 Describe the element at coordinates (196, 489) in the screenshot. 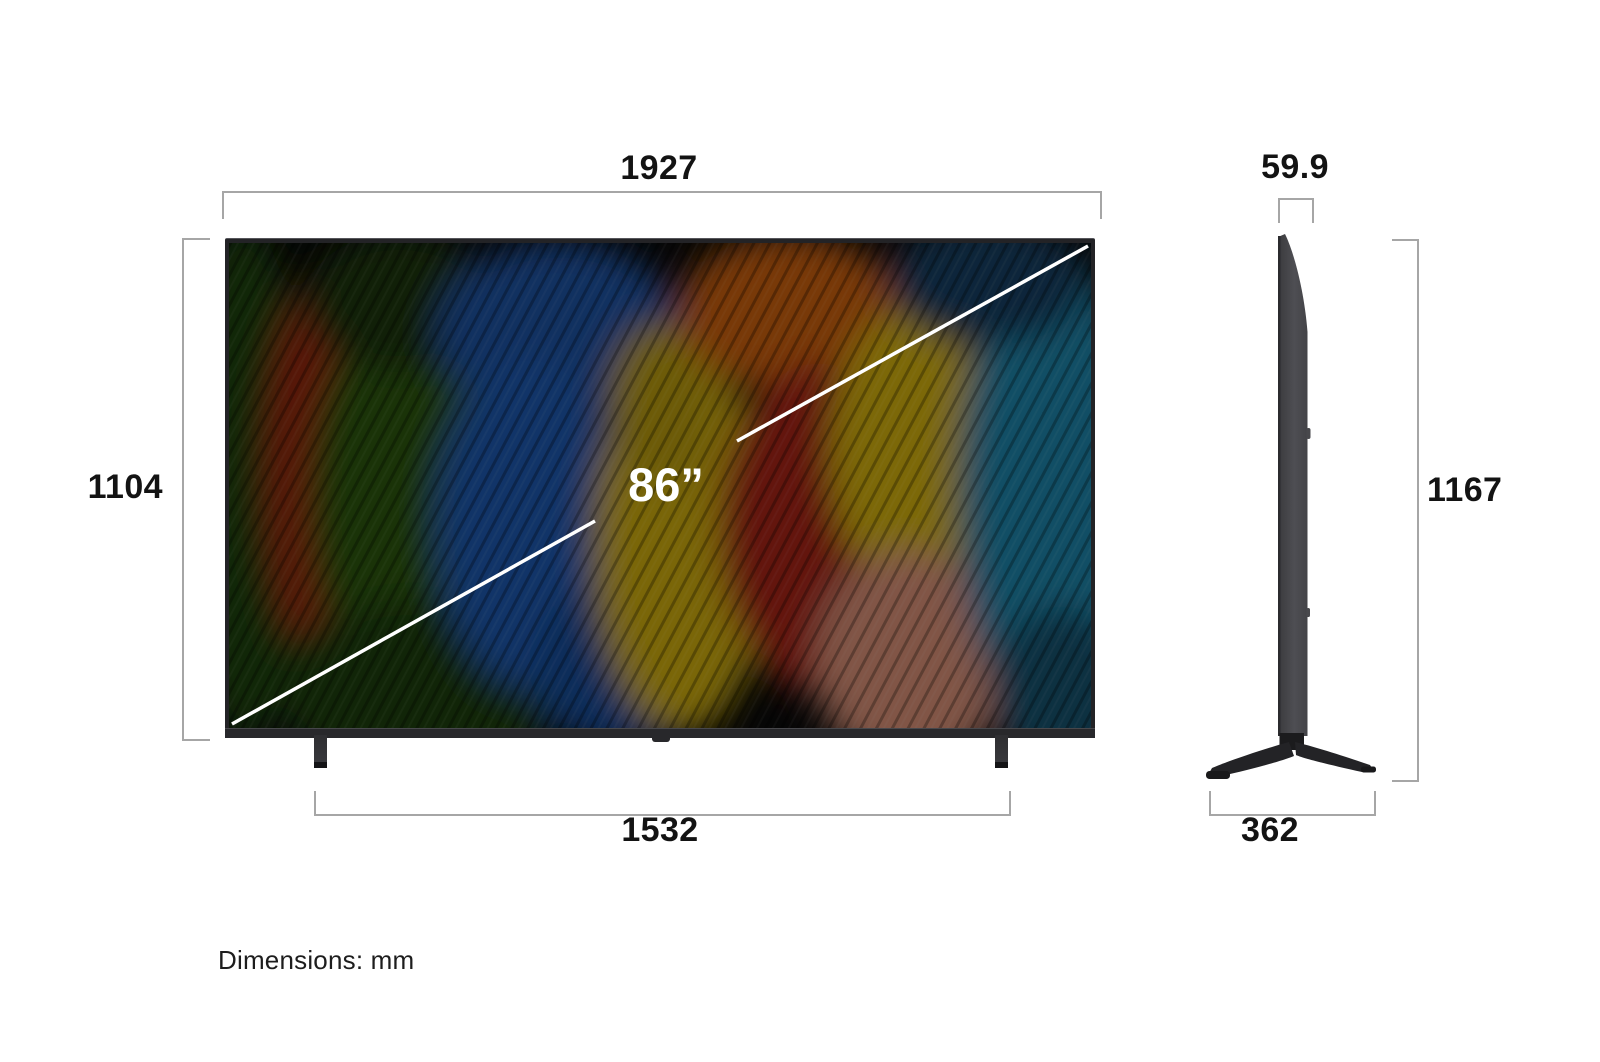

I see `dimension-bracket-panel-height` at that location.